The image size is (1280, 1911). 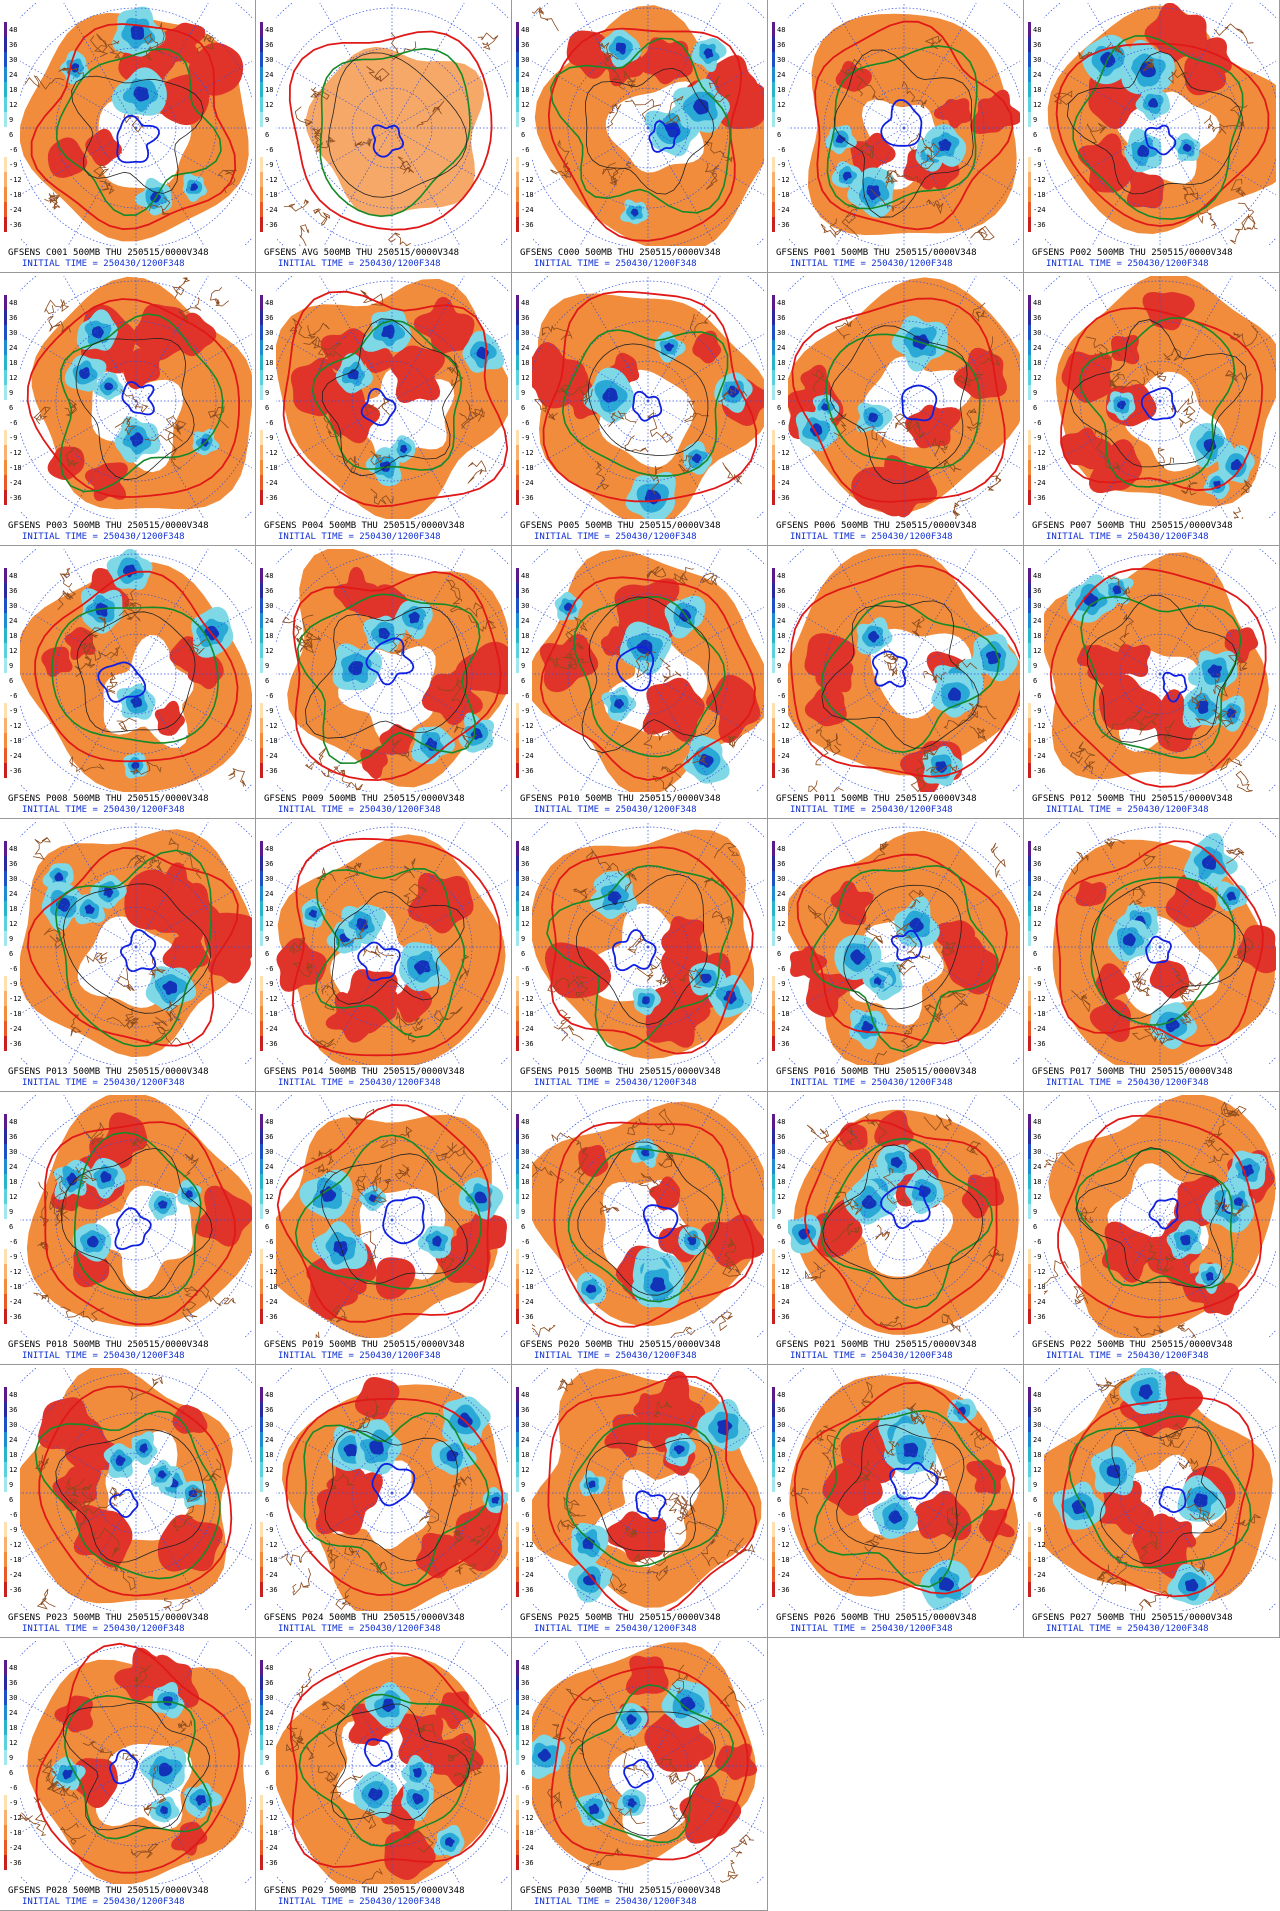 What do you see at coordinates (108, 1891) in the screenshot?
I see `panel-title: GFSENS P028 500MB THU 250515/0000V348` at bounding box center [108, 1891].